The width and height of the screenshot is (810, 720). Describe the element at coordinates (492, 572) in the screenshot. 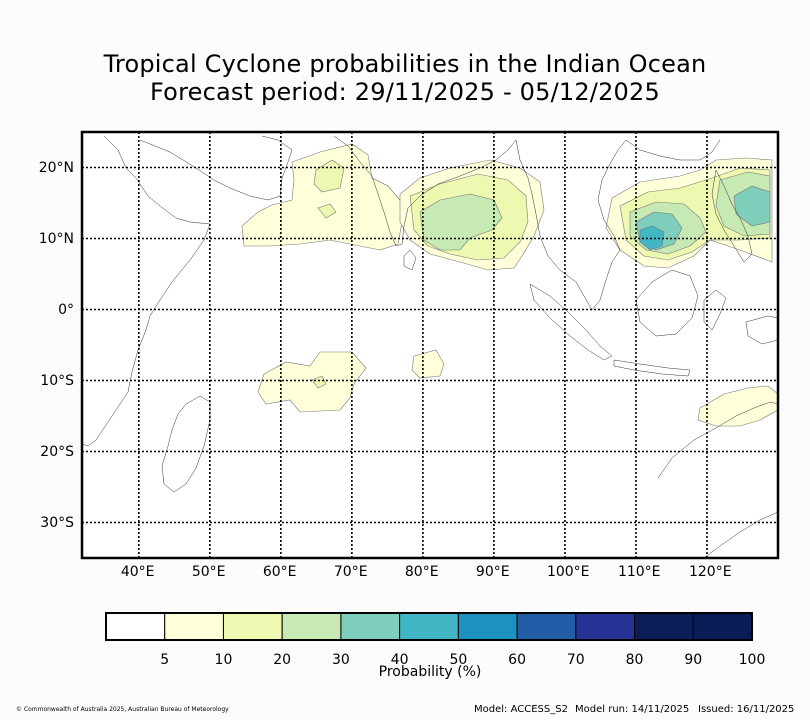

I see `lon-tick-label: 90°E` at that location.